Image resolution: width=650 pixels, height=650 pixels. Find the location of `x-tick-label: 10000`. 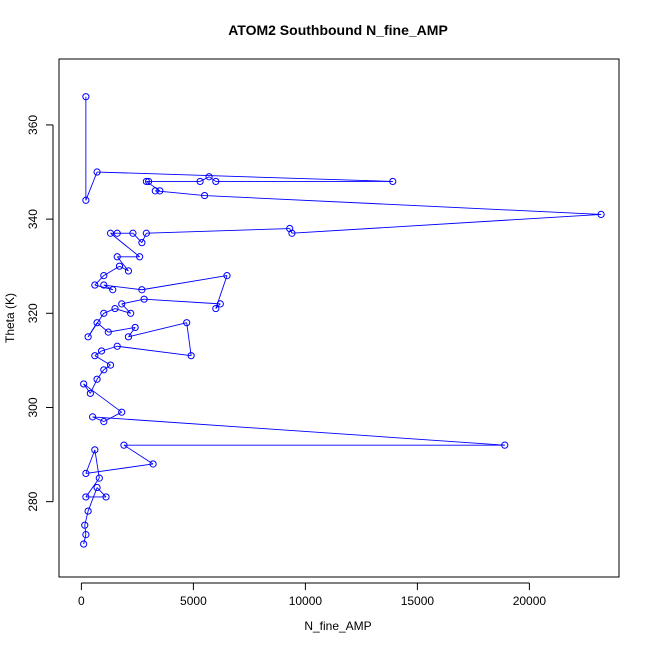

x-tick-label: 10000 is located at coordinates (306, 601).